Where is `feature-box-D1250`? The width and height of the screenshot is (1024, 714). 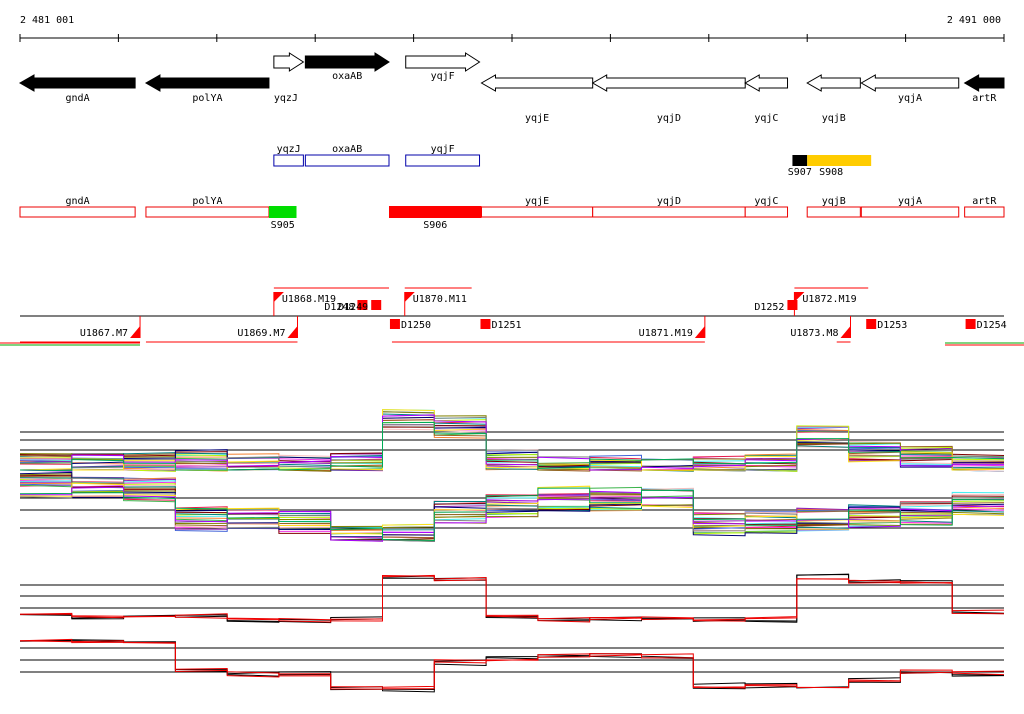 feature-box-D1250 is located at coordinates (394, 324).